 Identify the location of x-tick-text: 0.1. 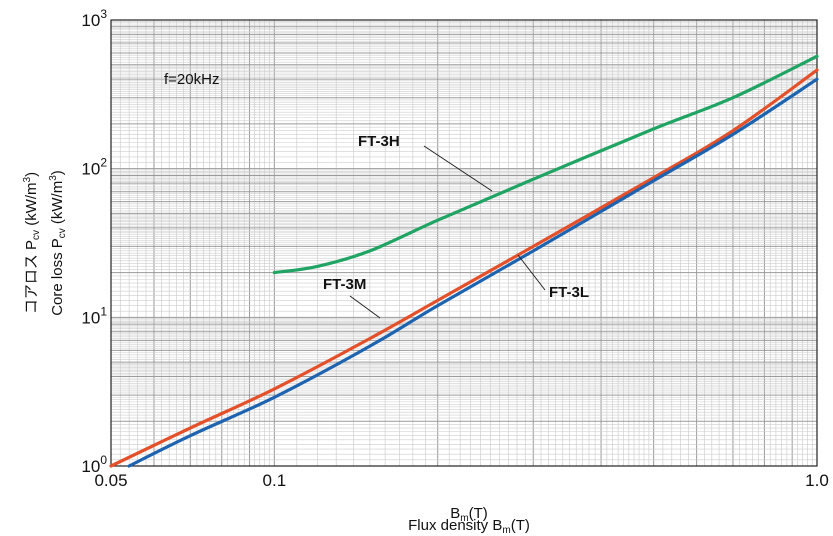
(275, 480).